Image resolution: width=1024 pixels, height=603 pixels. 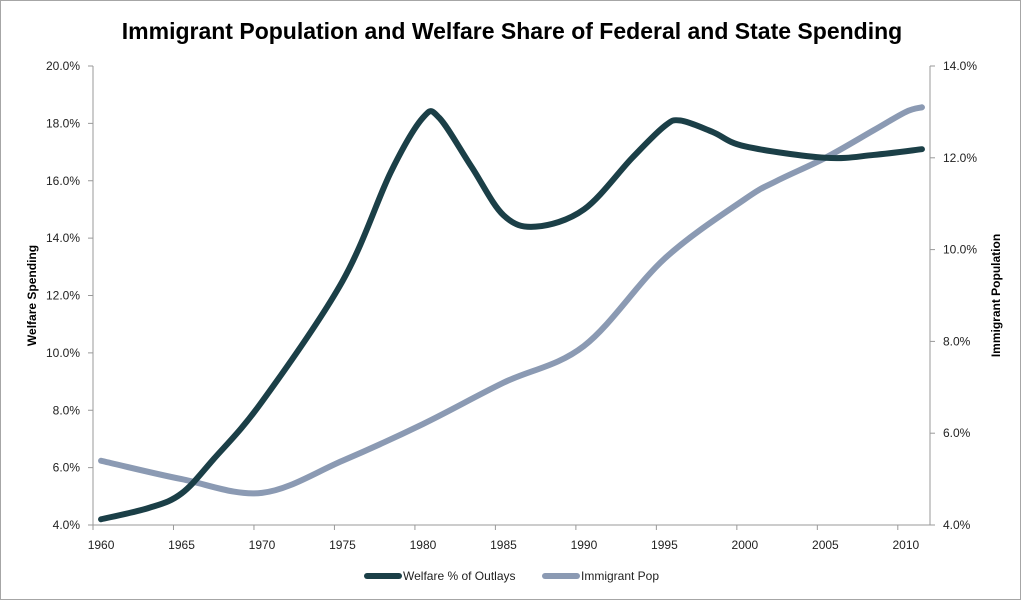 I want to click on y-tick-label: 18.0%, so click(x=63, y=123).